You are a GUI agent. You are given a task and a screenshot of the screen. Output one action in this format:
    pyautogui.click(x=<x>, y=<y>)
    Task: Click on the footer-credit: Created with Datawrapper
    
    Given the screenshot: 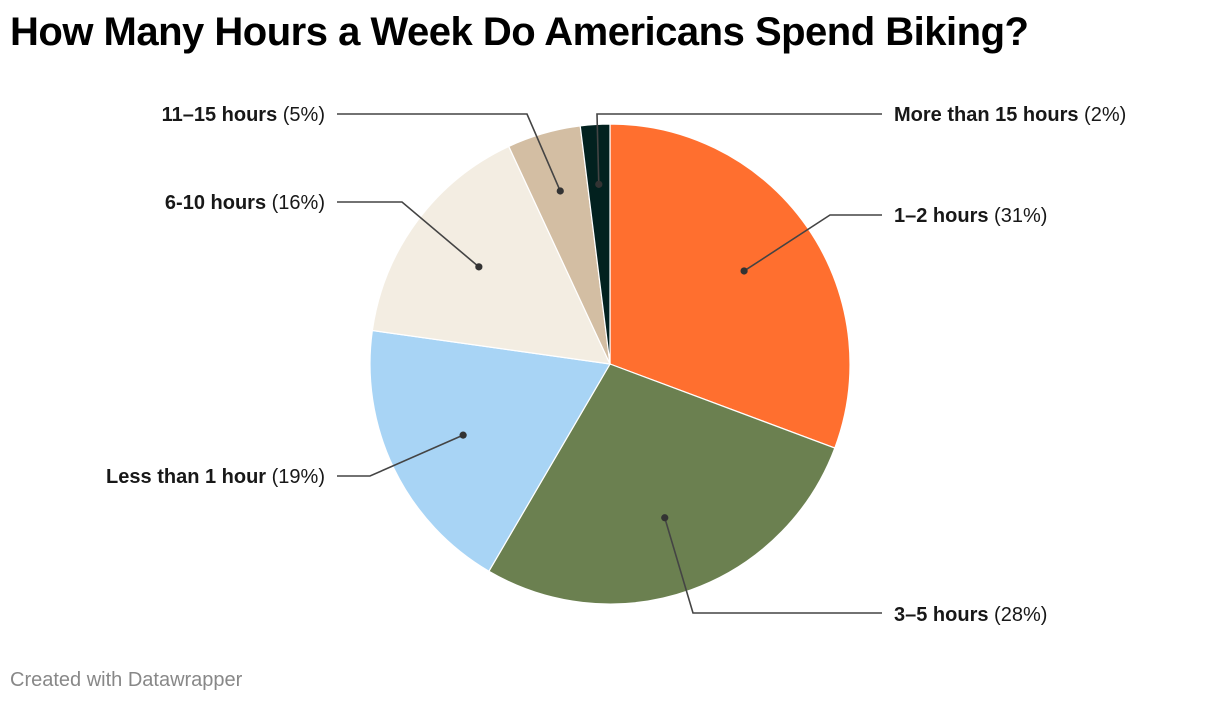 What is the action you would take?
    pyautogui.click(x=126, y=680)
    